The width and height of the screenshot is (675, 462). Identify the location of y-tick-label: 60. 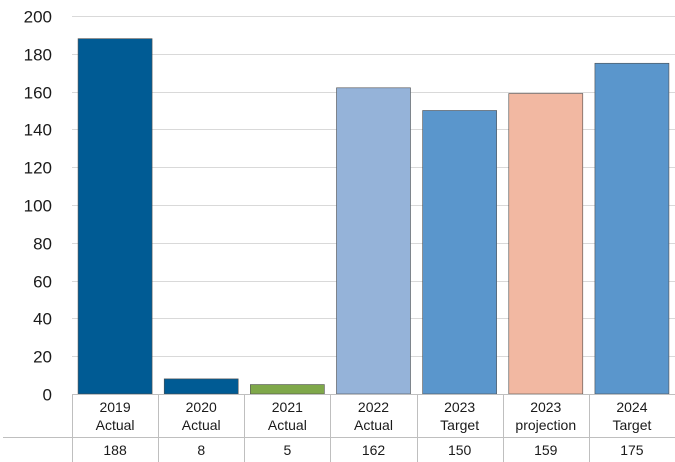
(42, 282).